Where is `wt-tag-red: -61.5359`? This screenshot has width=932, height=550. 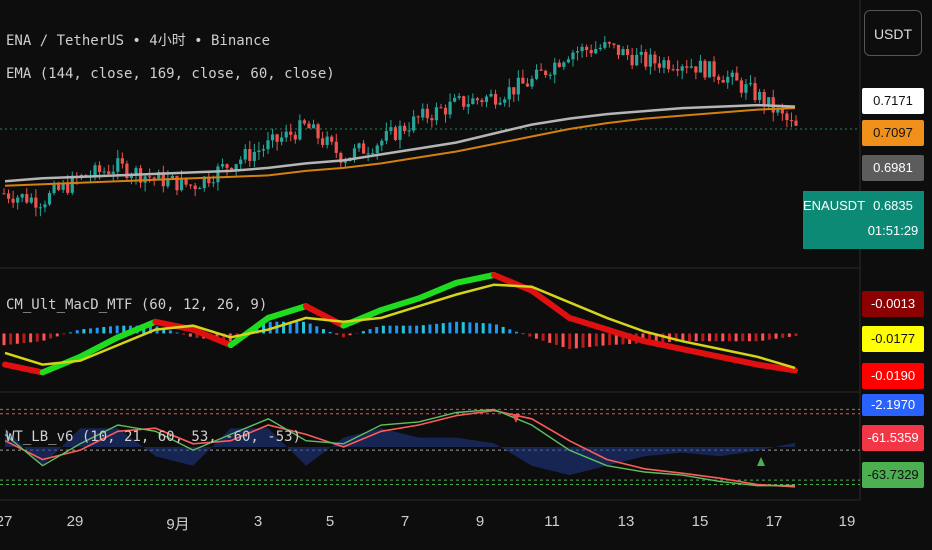 wt-tag-red: -61.5359 is located at coordinates (893, 438).